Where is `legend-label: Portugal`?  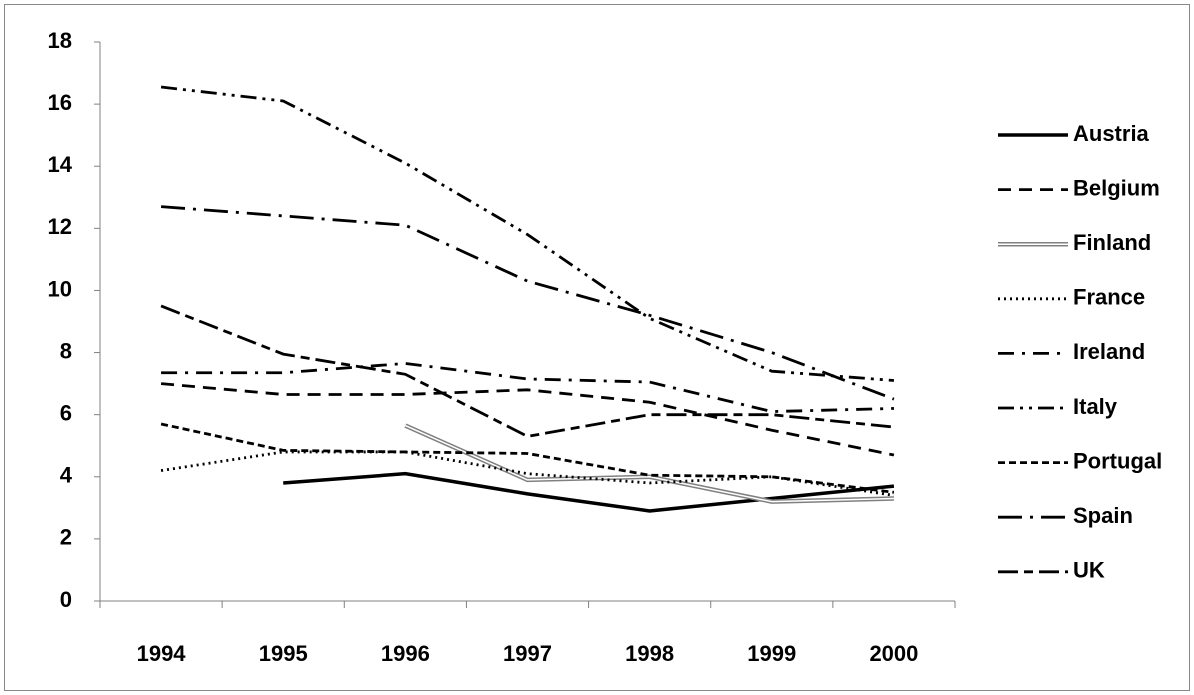 legend-label: Portugal is located at coordinates (1117, 460).